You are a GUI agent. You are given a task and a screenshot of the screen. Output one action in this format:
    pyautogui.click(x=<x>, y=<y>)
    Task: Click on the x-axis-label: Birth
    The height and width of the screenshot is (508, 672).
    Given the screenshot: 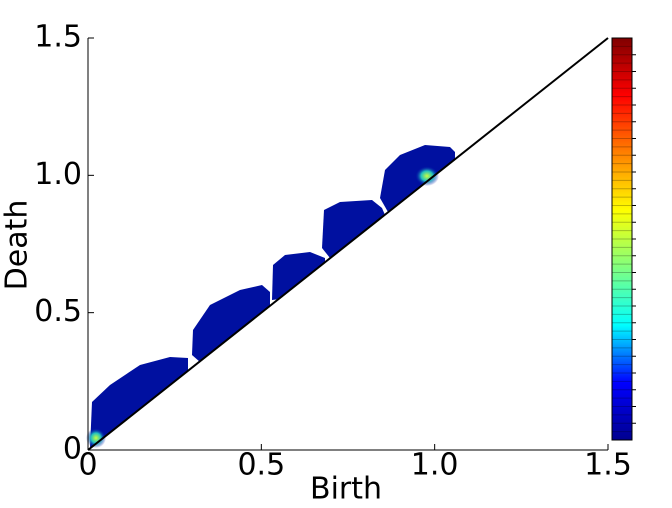 What is the action you would take?
    pyautogui.click(x=346, y=488)
    